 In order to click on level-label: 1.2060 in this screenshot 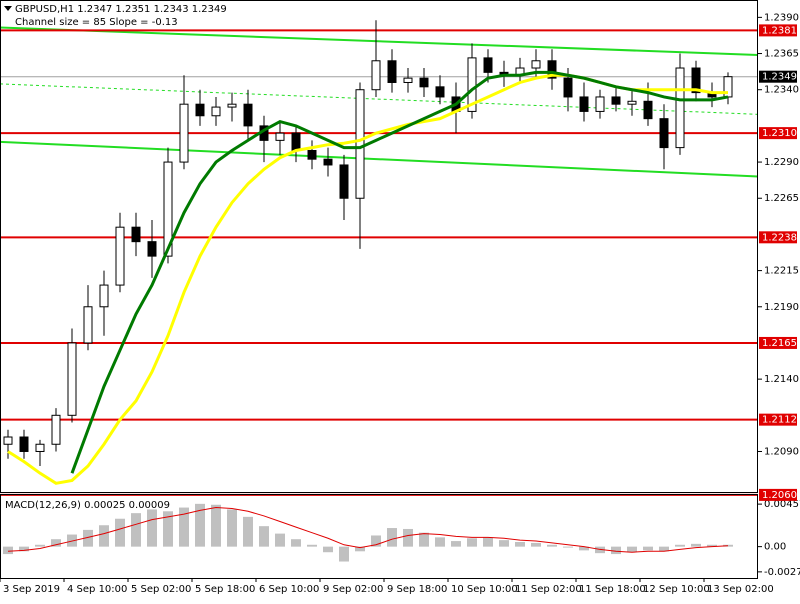, I will do `click(779, 495)`.